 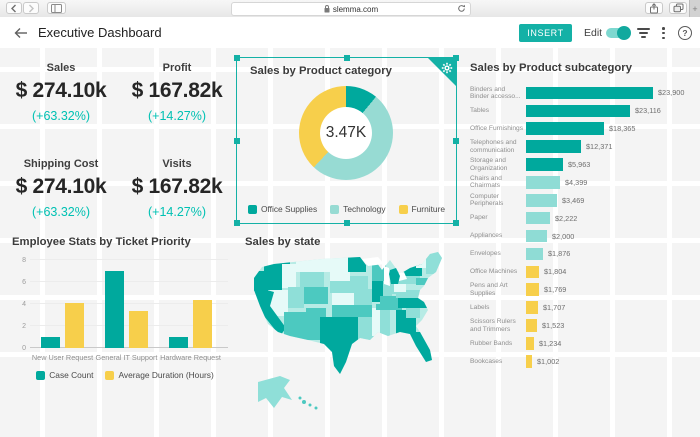 What do you see at coordinates (551, 68) in the screenshot?
I see `chart-title: Sales by Product subcategory` at bounding box center [551, 68].